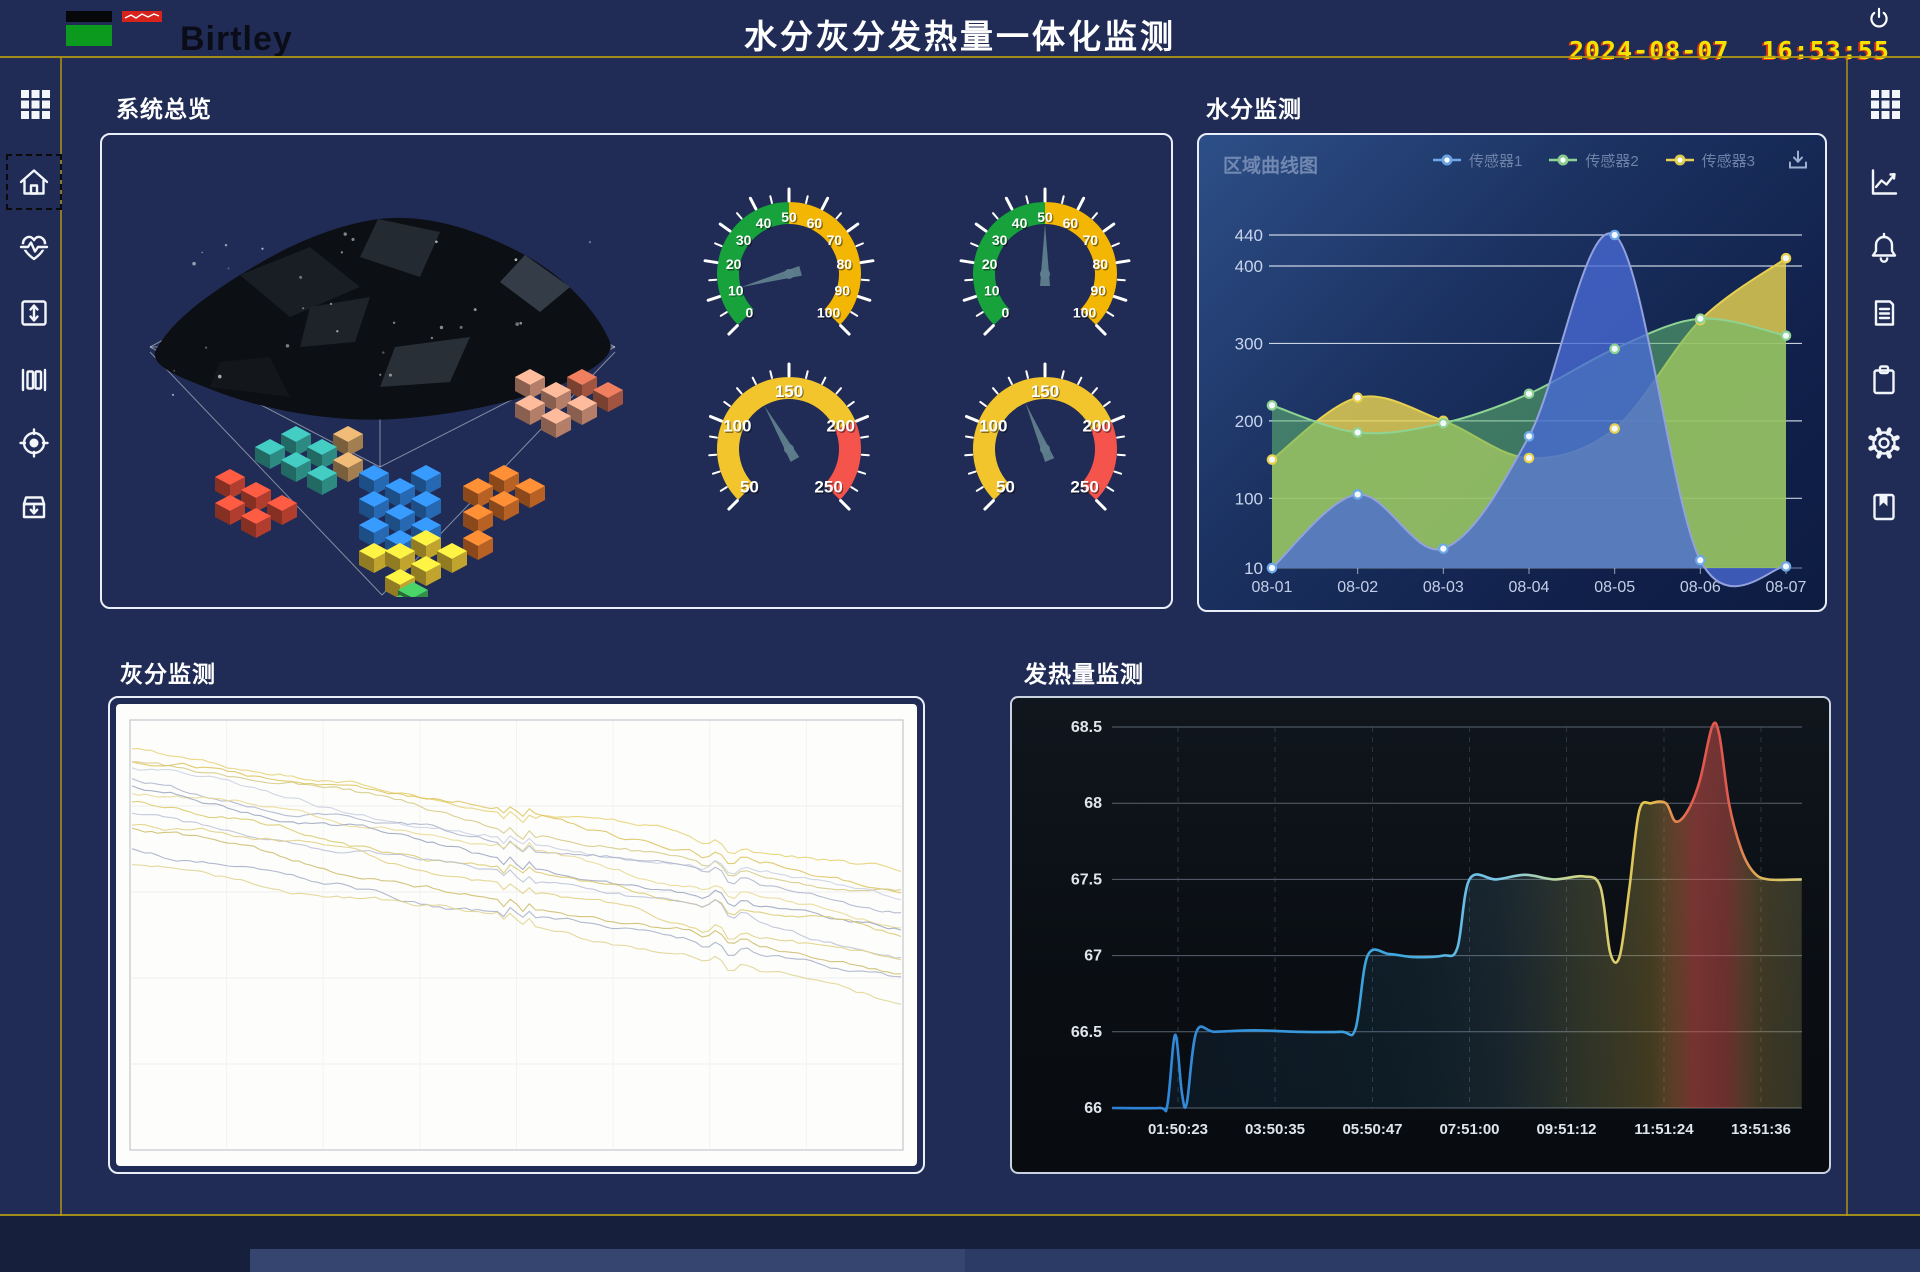 This screenshot has width=1920, height=1272. I want to click on ash-trend-chart, so click(516, 935).